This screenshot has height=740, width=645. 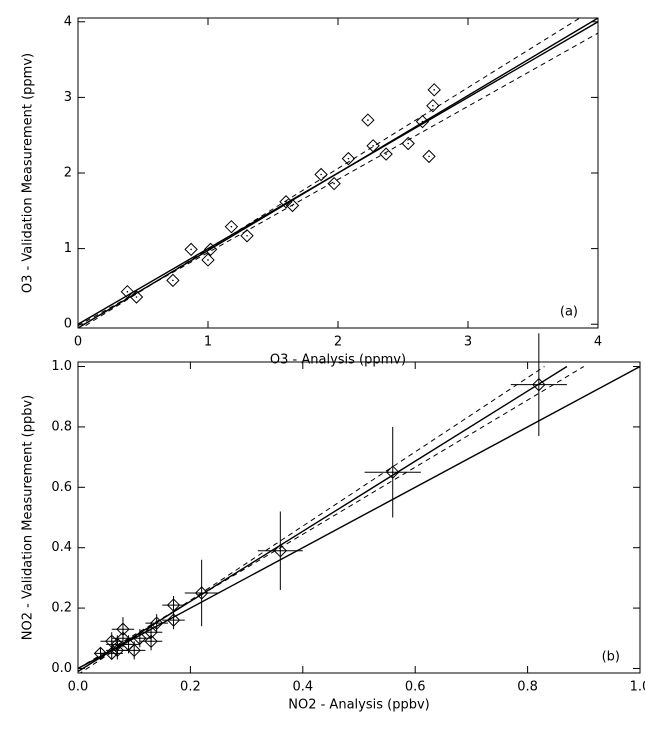 What do you see at coordinates (611, 657) in the screenshot?
I see `panel-label: (b)` at bounding box center [611, 657].